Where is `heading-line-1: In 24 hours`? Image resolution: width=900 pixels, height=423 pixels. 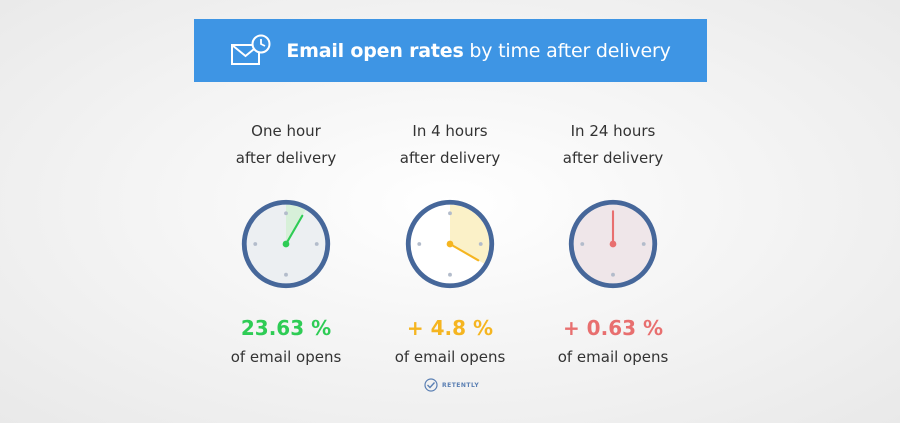 heading-line-1: In 24 hours is located at coordinates (613, 131).